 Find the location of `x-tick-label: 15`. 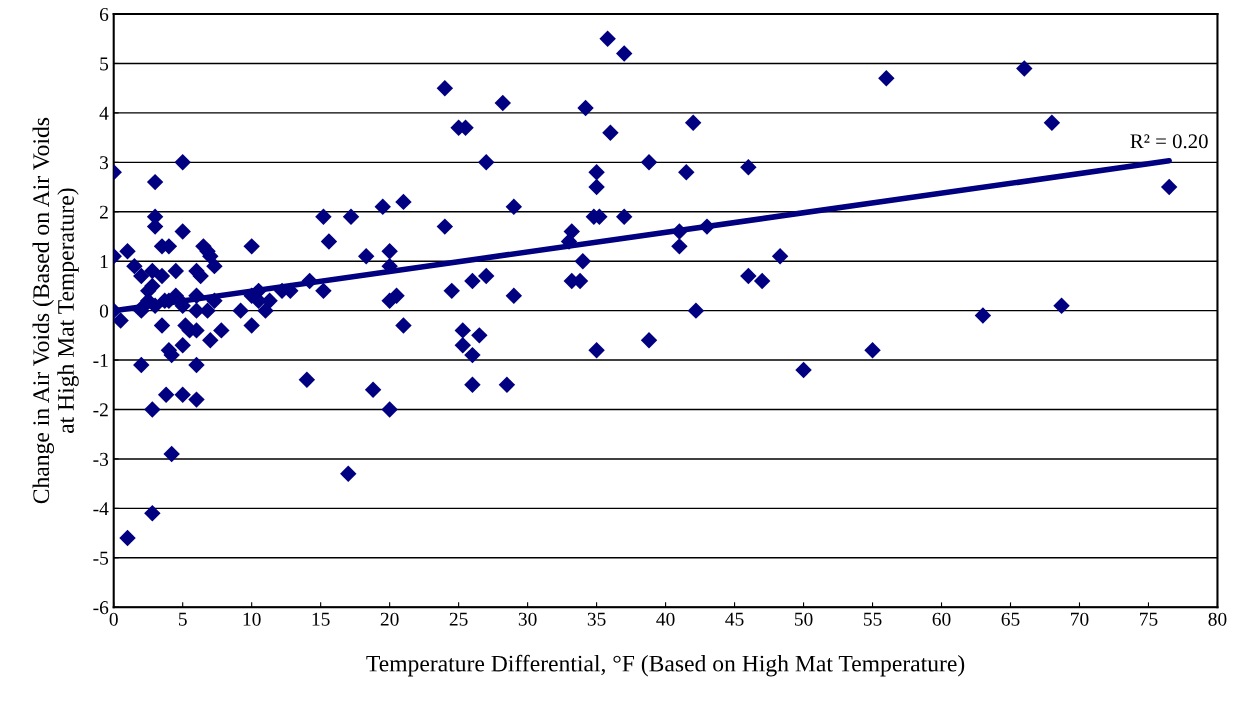

x-tick-label: 15 is located at coordinates (321, 619).